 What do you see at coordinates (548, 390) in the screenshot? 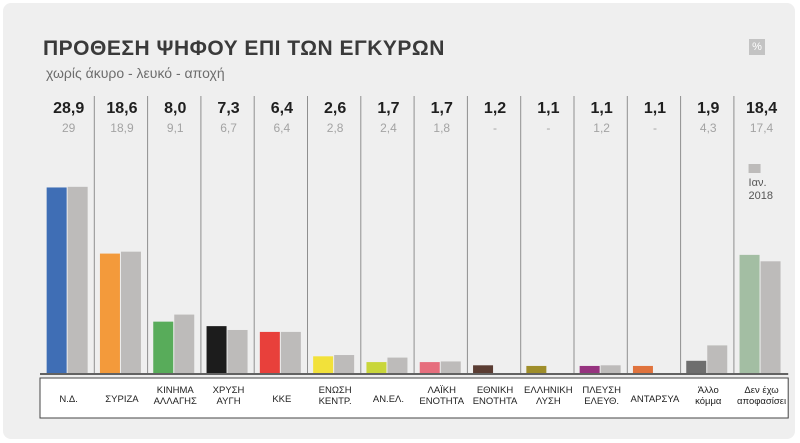
I see `category-label: ΕΛΛΗΝΙΚΗ` at bounding box center [548, 390].